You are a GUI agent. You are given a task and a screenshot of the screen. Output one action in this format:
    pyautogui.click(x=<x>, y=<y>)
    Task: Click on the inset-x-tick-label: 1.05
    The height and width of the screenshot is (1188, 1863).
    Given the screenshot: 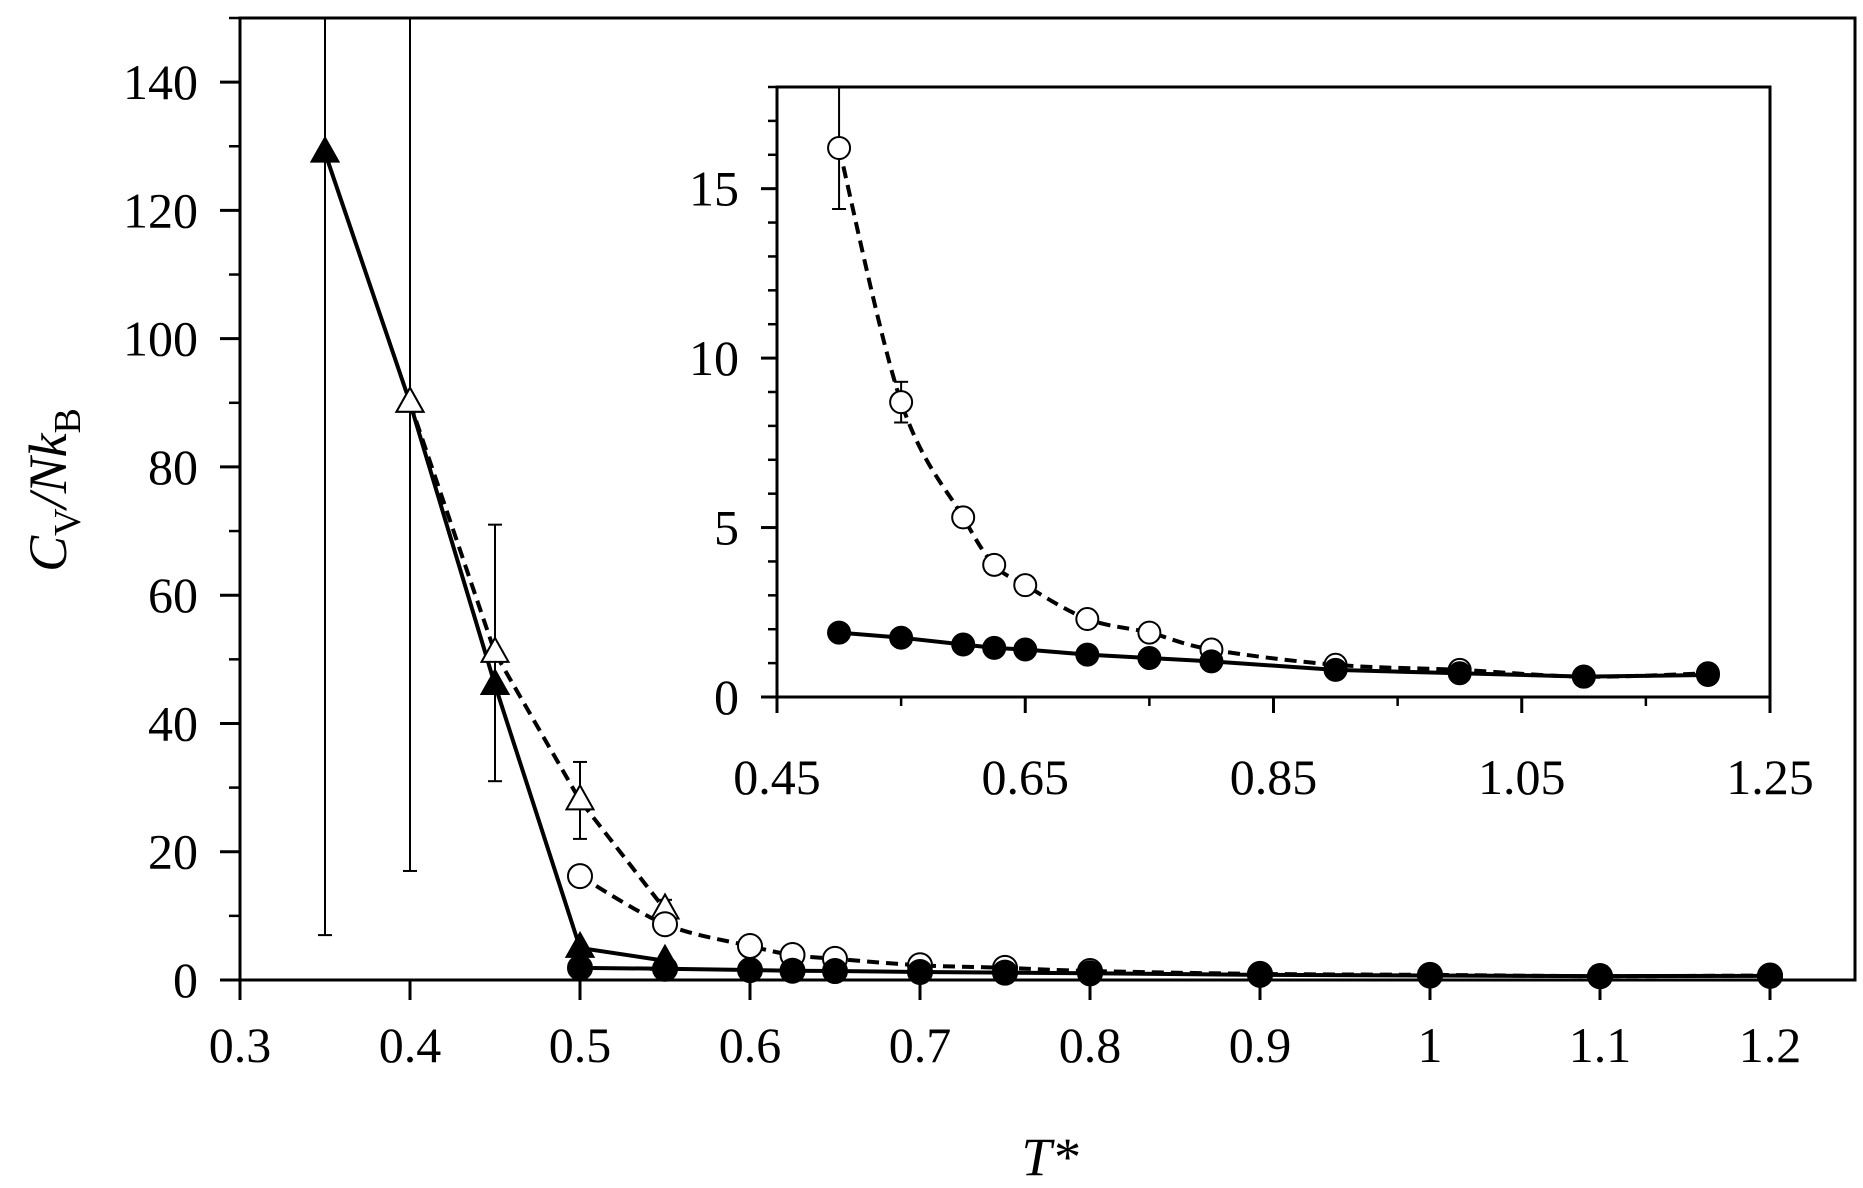 What is the action you would take?
    pyautogui.click(x=1522, y=777)
    